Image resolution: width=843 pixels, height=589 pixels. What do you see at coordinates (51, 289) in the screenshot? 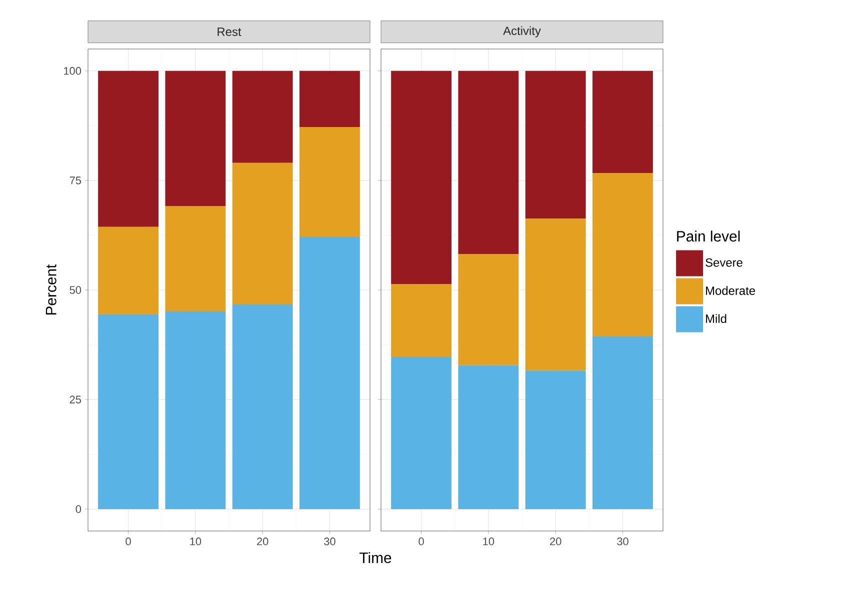
I see `y-axis-title: Percent` at bounding box center [51, 289].